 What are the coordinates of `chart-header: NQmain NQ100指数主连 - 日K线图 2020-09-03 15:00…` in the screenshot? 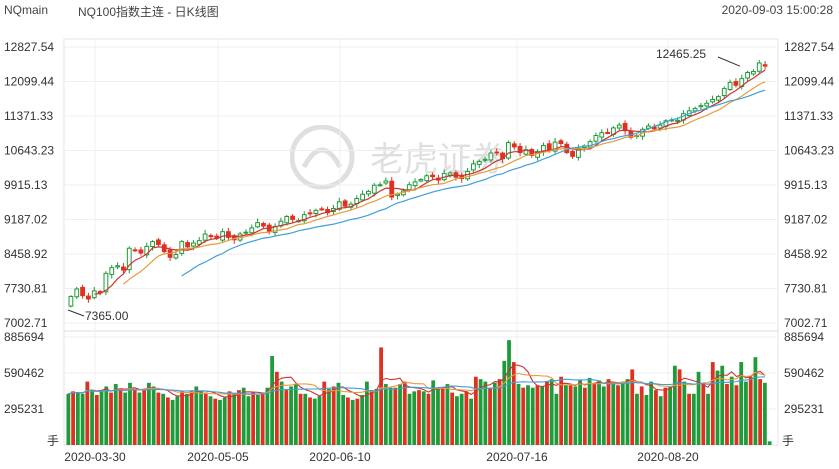 It's located at (419, 9).